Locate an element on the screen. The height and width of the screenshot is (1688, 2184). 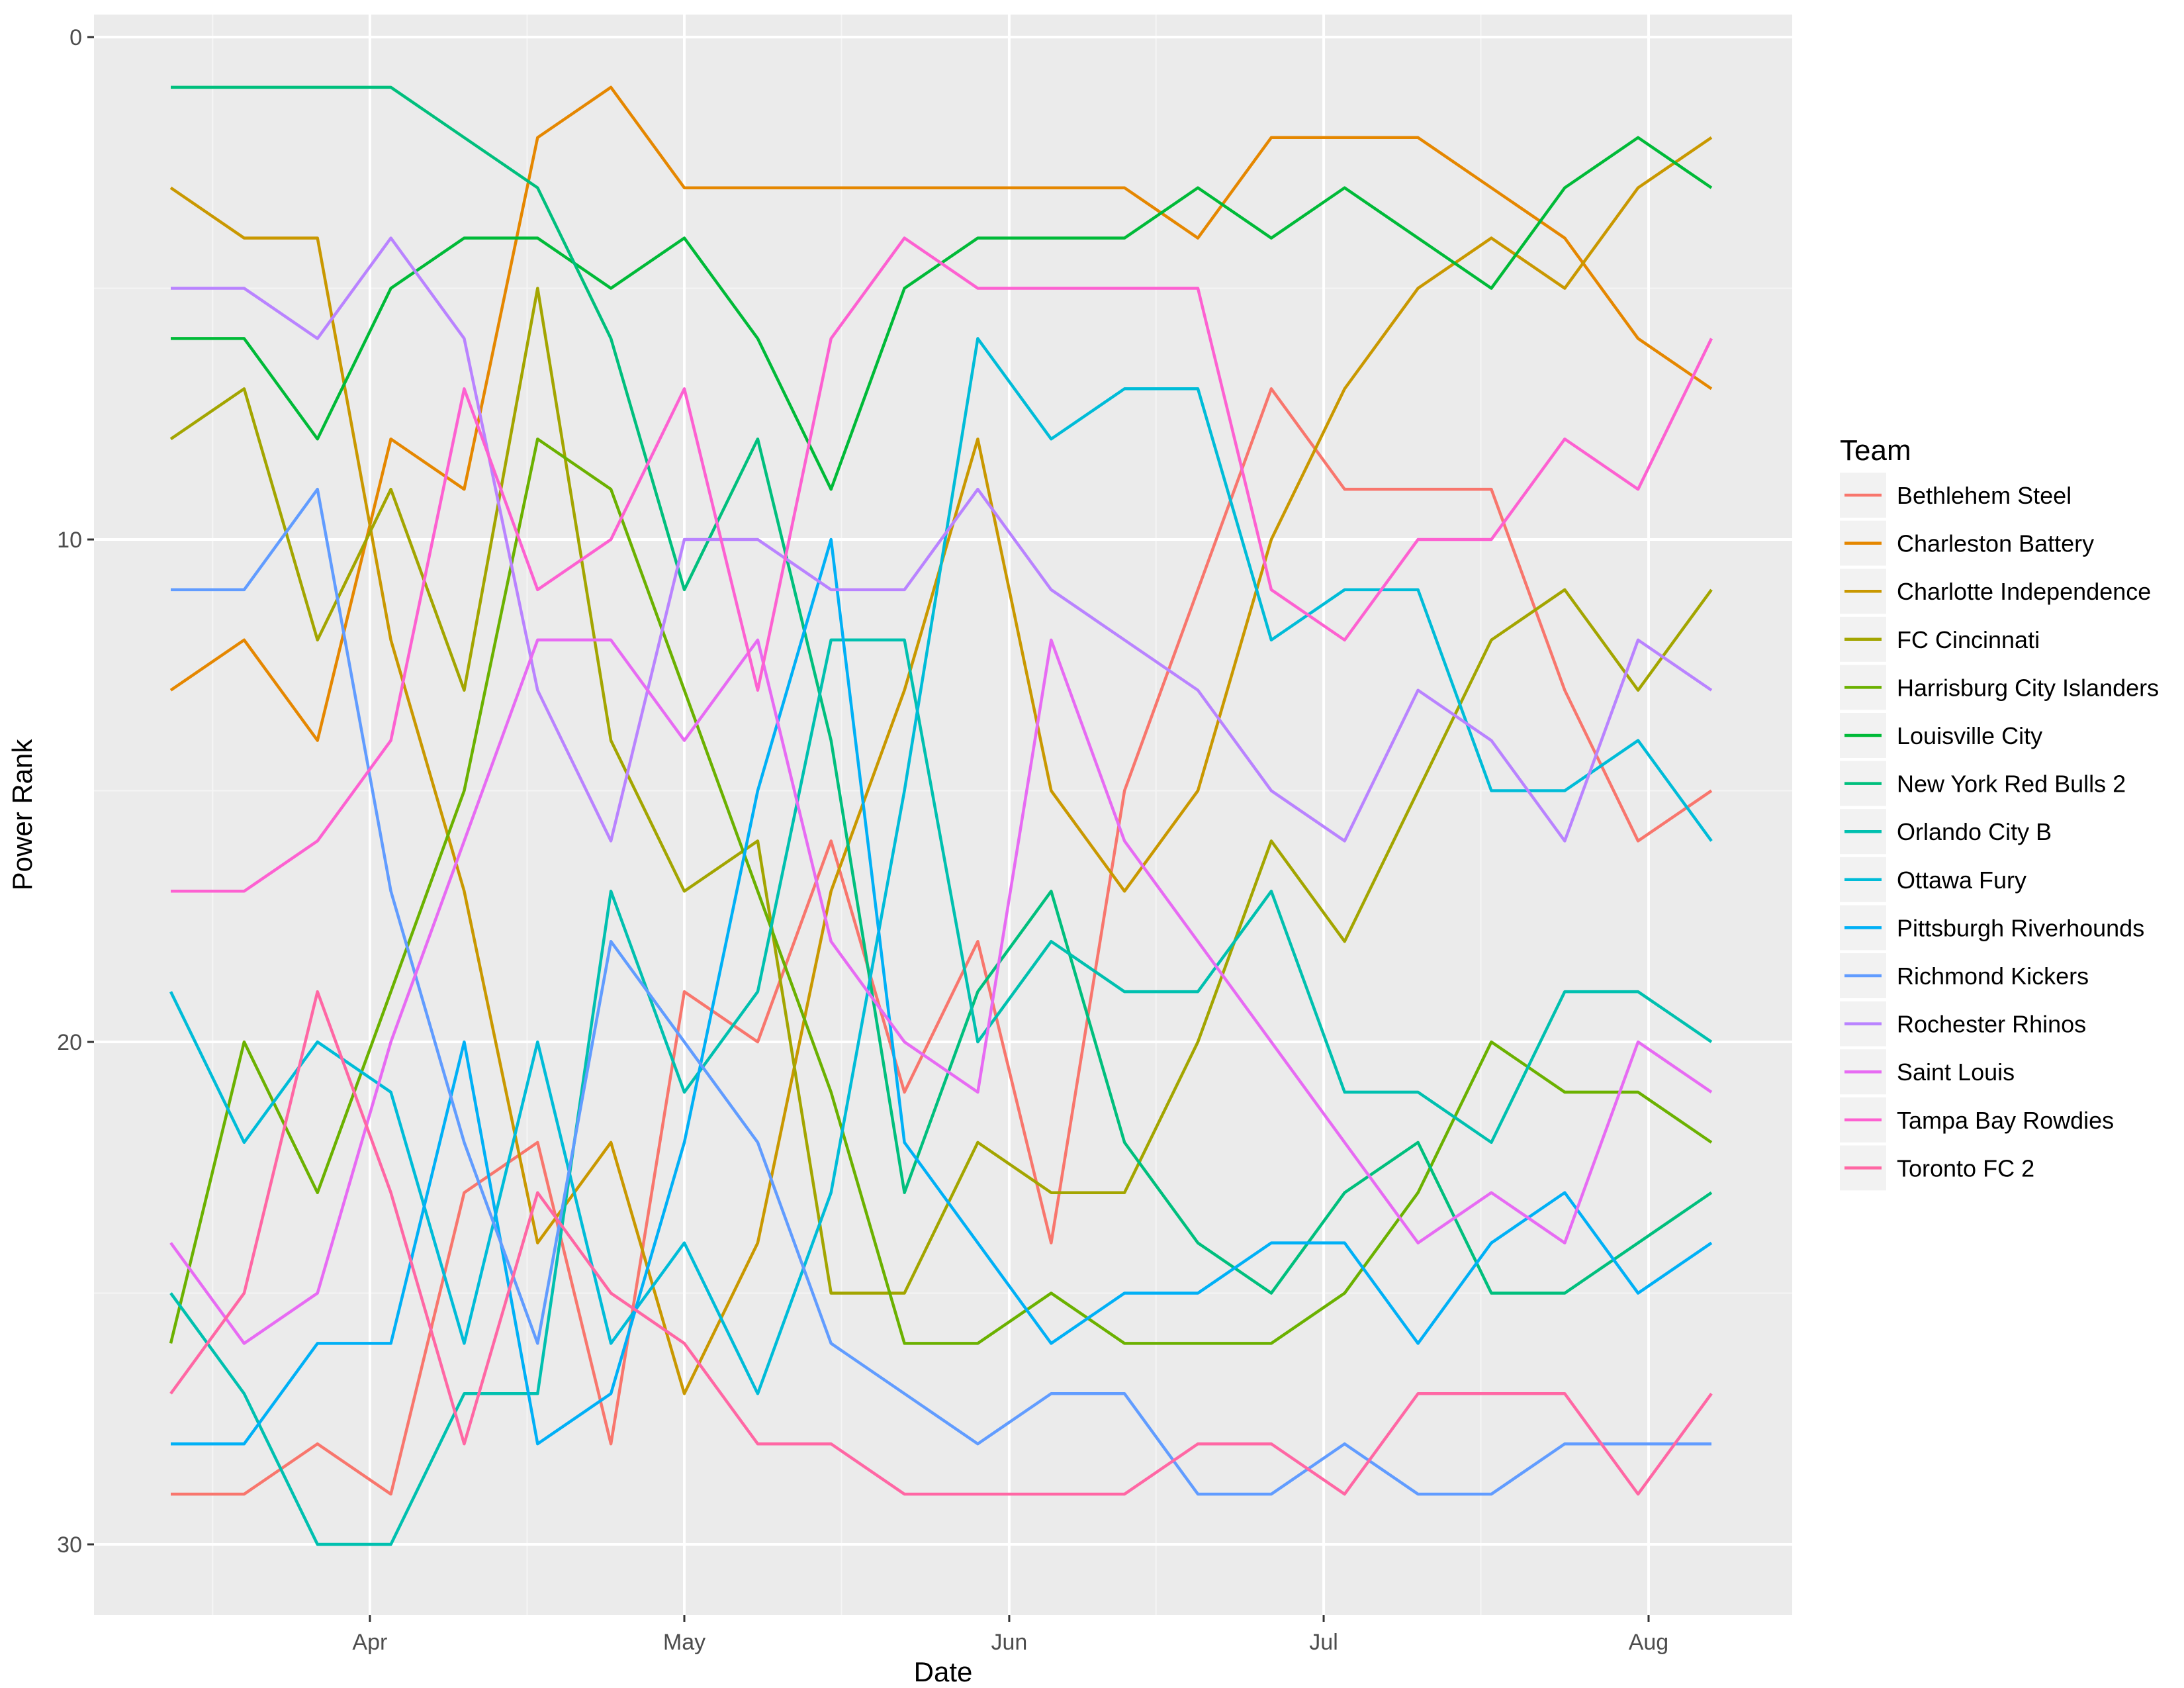
legend-label: Charleston Battery is located at coordinates (1996, 543).